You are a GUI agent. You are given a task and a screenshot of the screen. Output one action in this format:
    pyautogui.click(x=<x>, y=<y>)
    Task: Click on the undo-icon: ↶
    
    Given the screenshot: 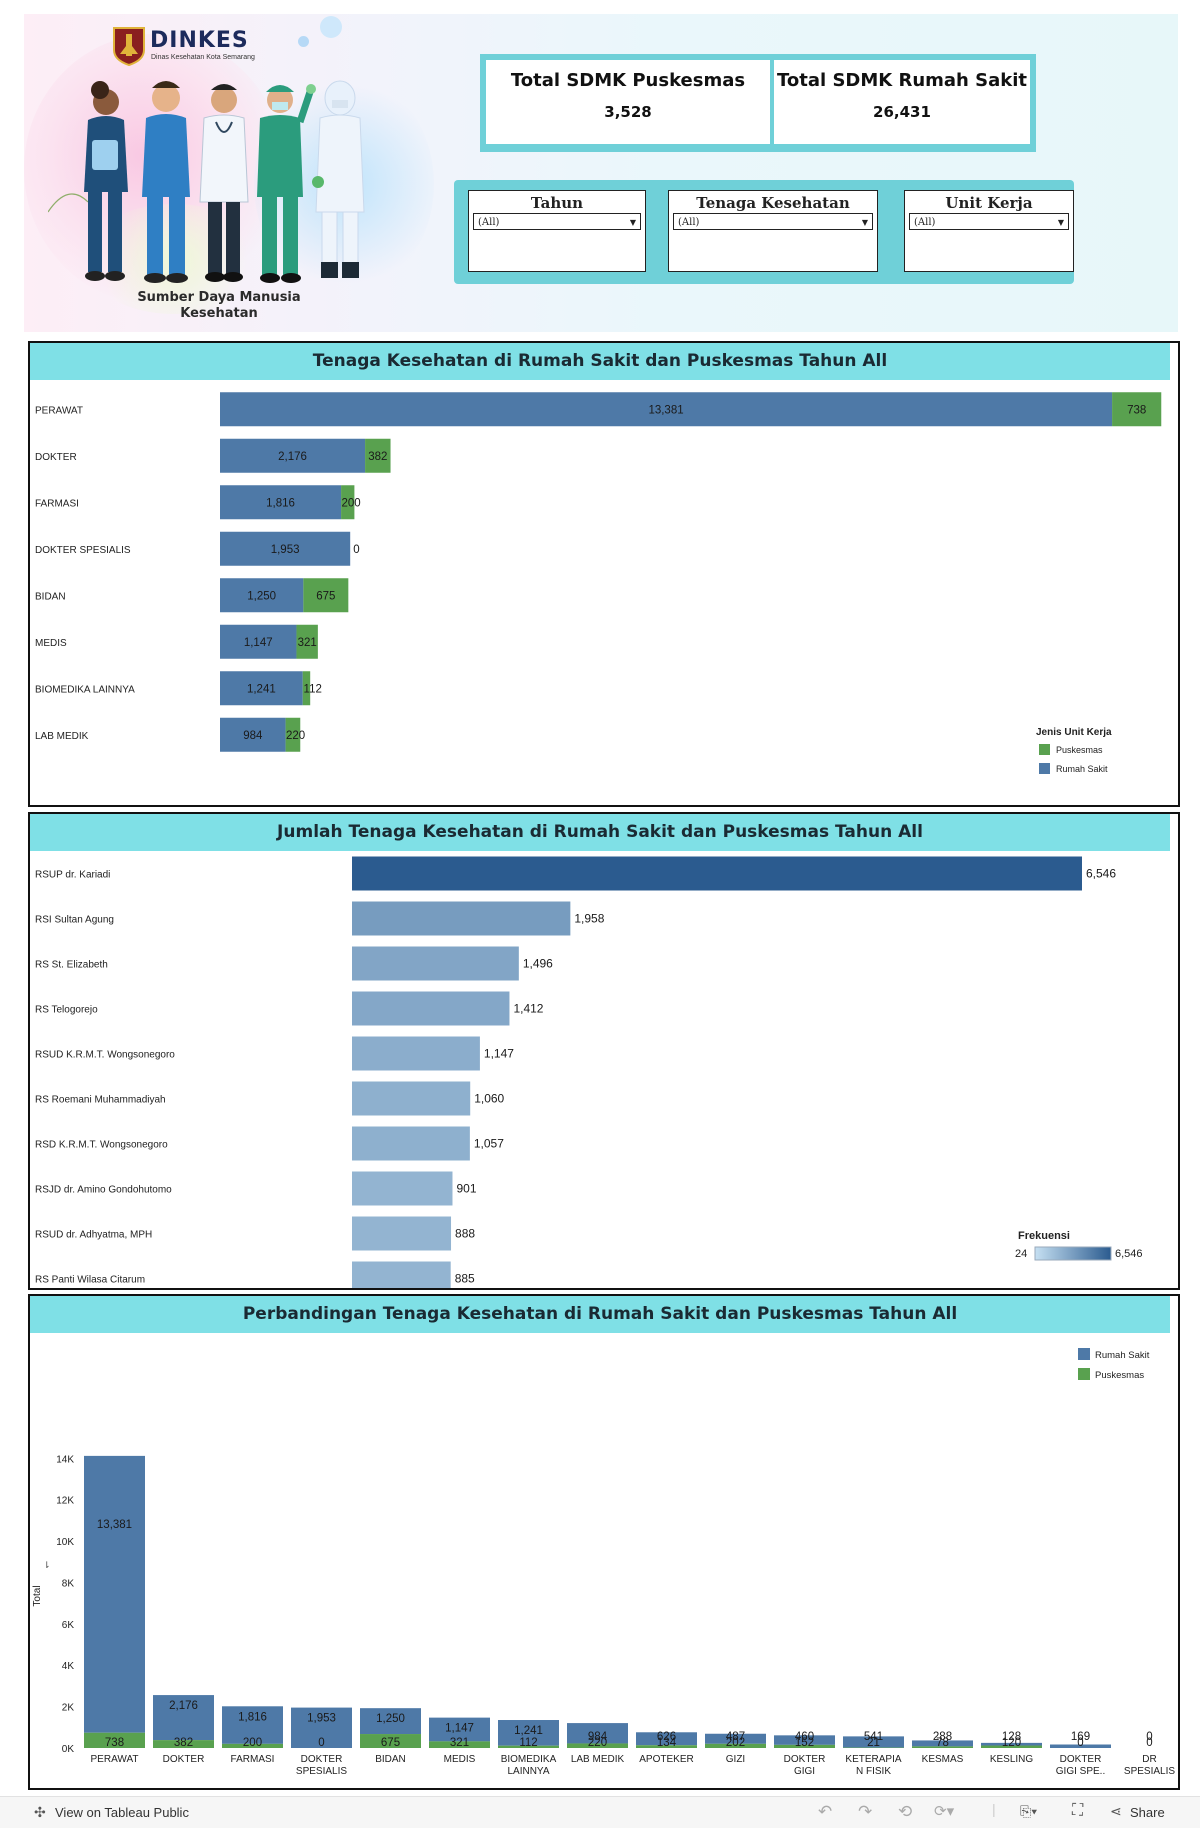 What is the action you would take?
    pyautogui.click(x=825, y=1812)
    